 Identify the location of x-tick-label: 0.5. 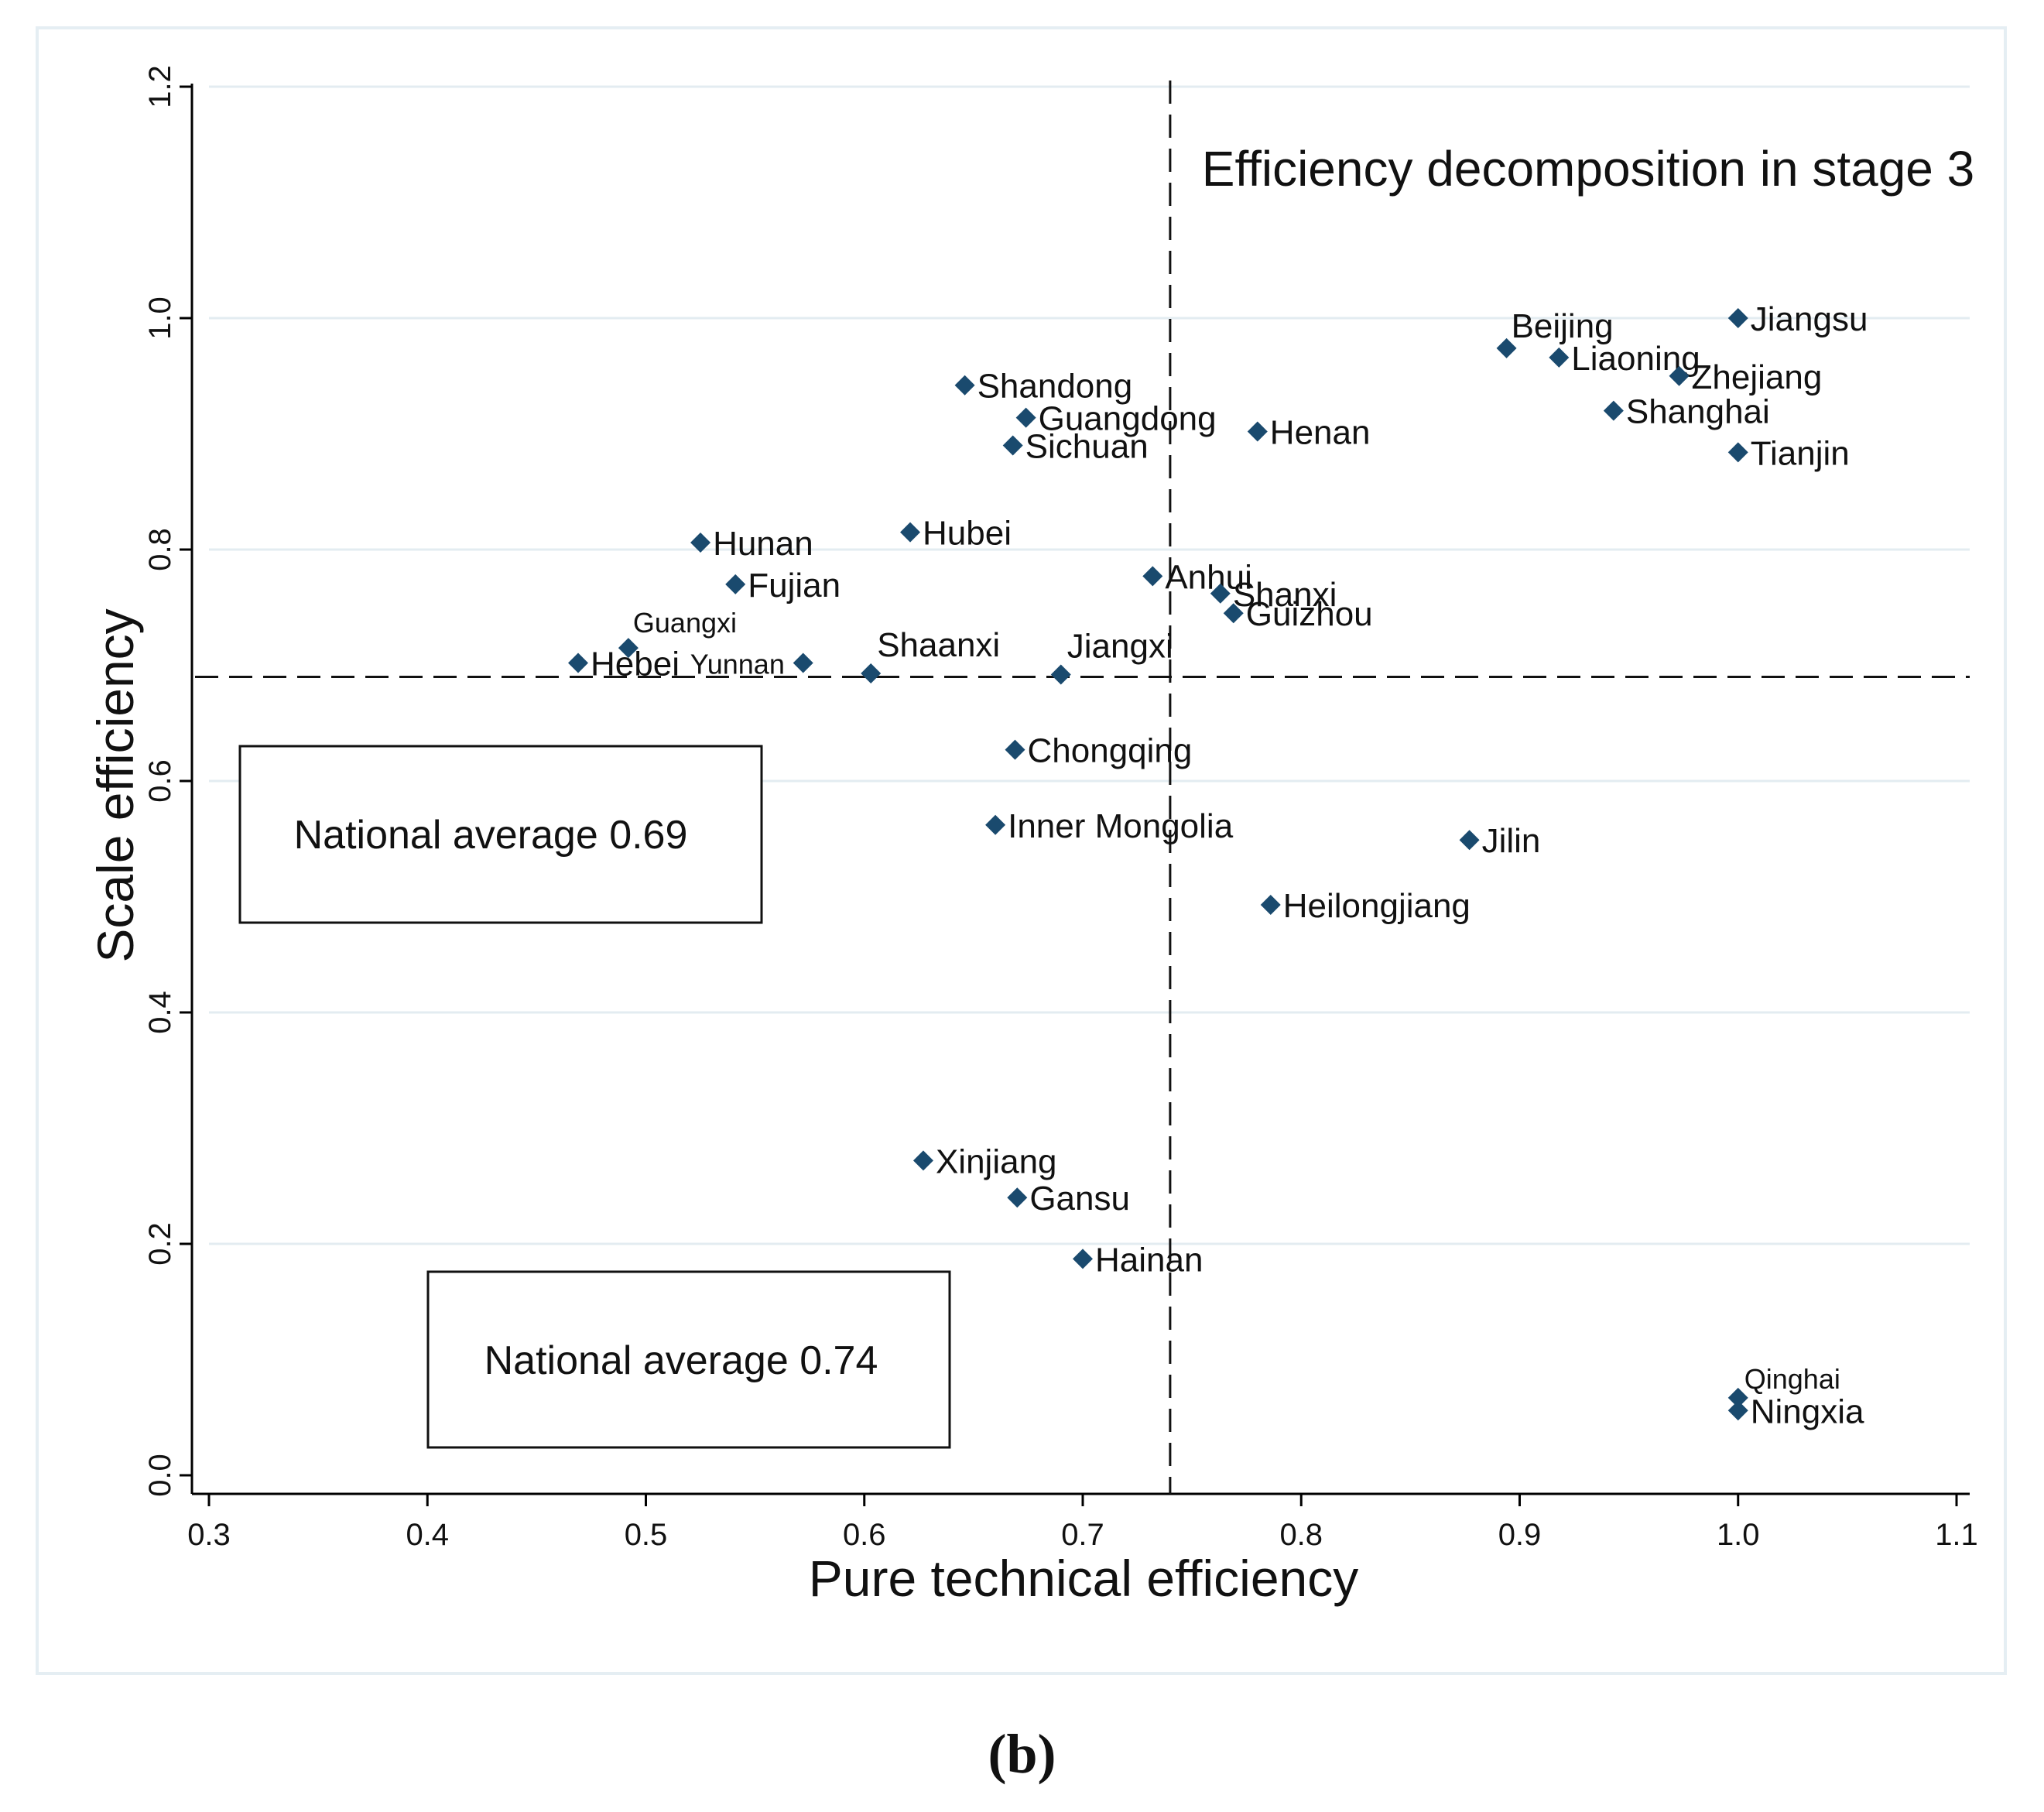
(646, 1535).